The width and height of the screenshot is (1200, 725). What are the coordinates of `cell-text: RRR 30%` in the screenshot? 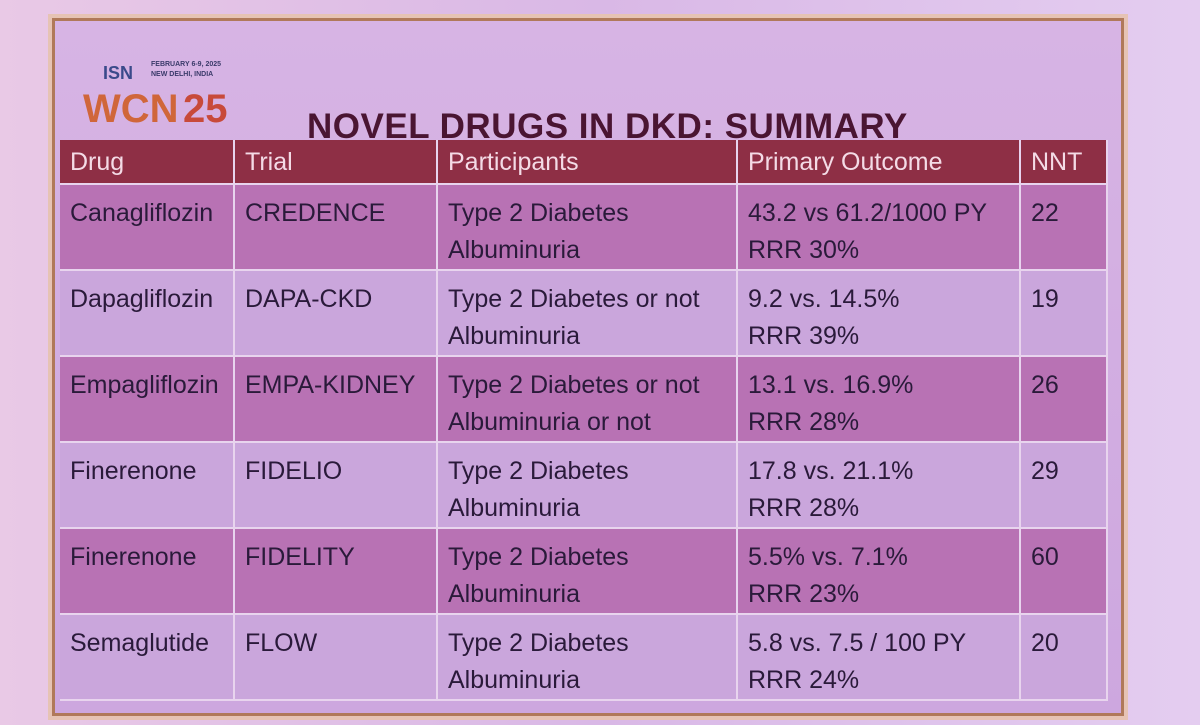 It's located at (804, 250).